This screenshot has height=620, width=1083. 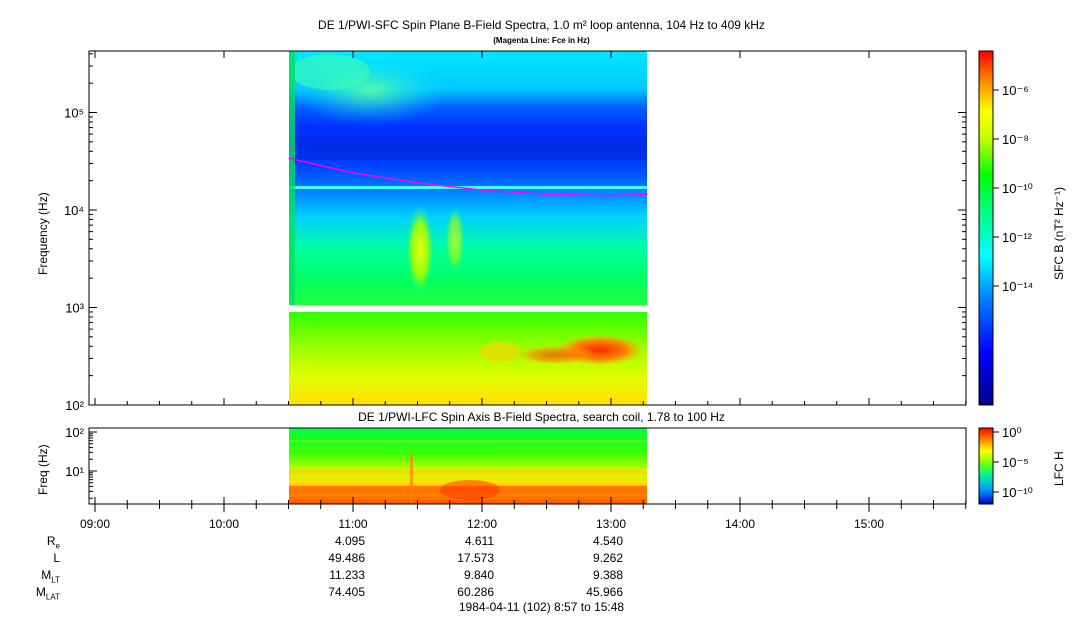 What do you see at coordinates (95, 524) in the screenshot?
I see `x-tick-label: 09:00` at bounding box center [95, 524].